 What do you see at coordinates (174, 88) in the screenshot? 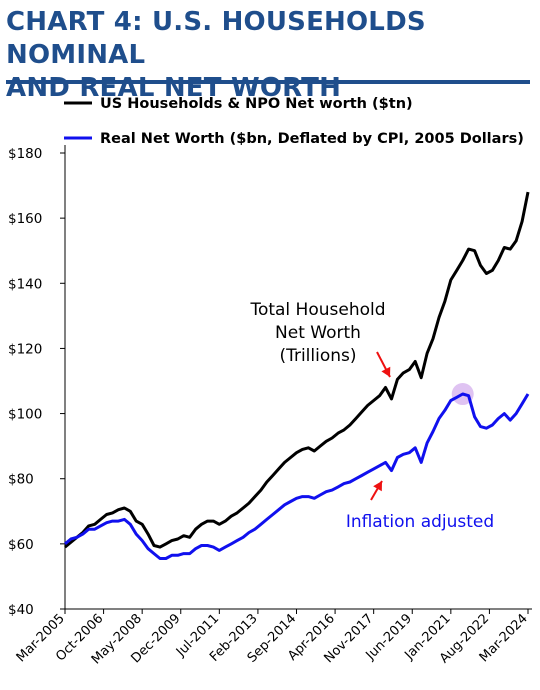
I see `chart-title-line-2: AND REAL NET WORTH` at bounding box center [174, 88].